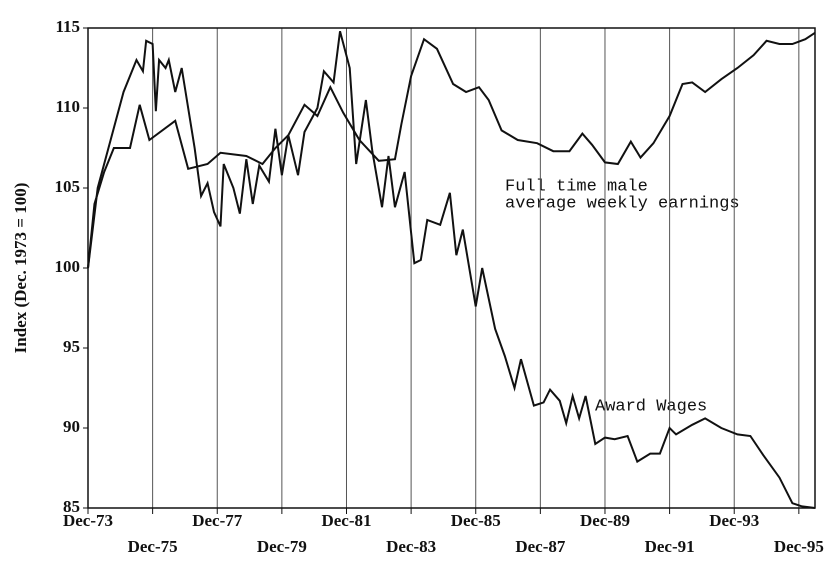 This screenshot has height=564, width=832. I want to click on annotation: Award Wages, so click(651, 406).